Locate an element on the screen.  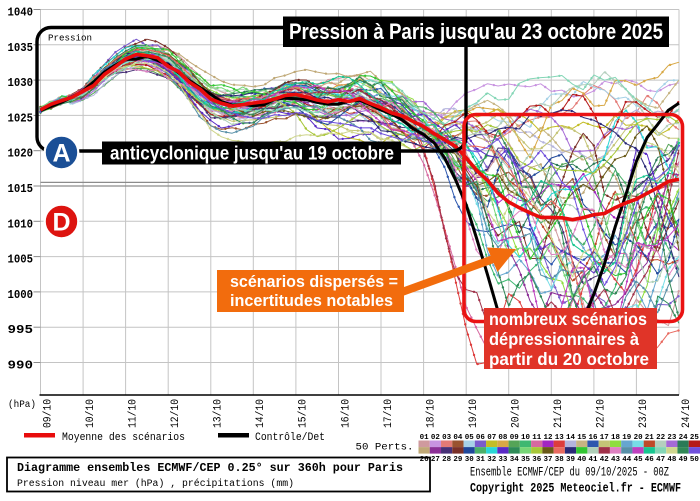
svg-text: 18/10 is located at coordinates (431, 413).